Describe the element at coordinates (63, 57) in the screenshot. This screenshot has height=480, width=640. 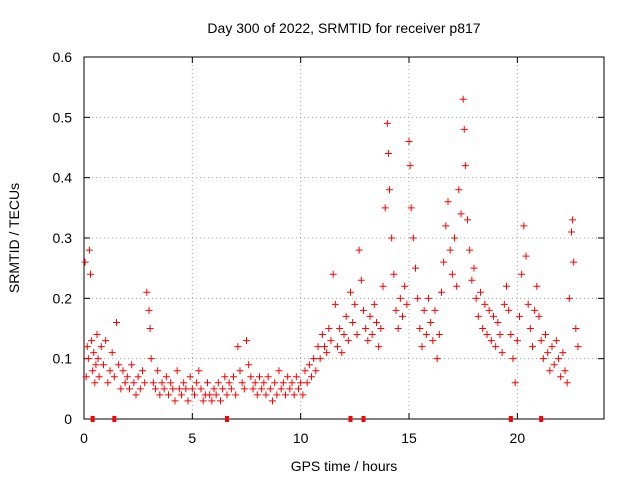
I see `y-tick-label: 0.6` at that location.